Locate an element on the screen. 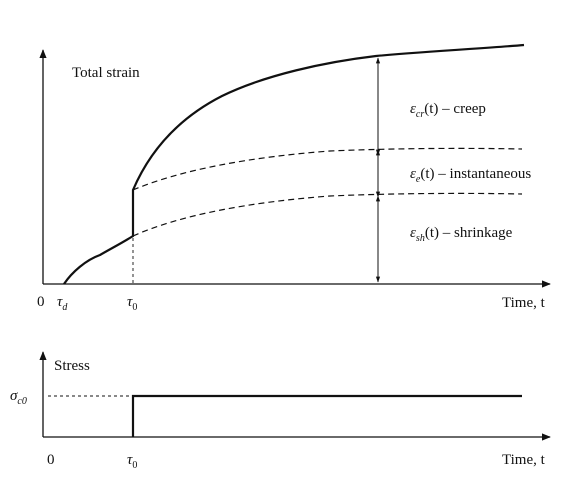  strain-origin-label: 0 is located at coordinates (41, 302).